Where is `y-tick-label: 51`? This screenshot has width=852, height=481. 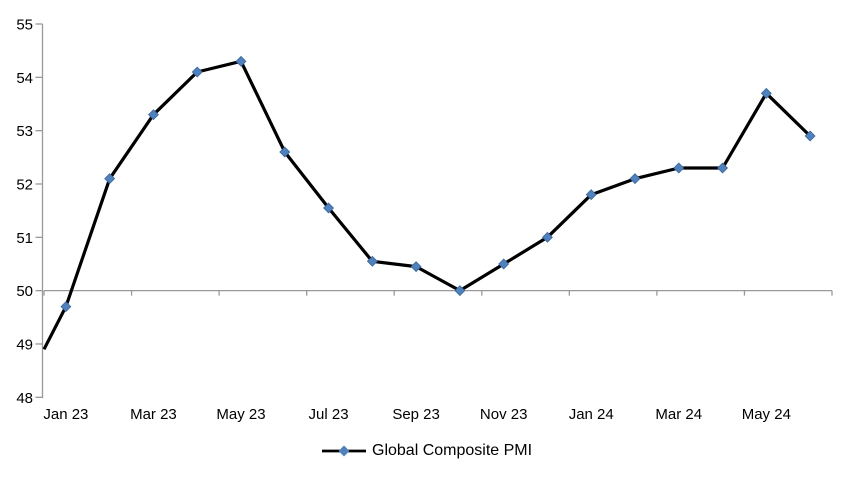 y-tick-label: 51 is located at coordinates (24, 238).